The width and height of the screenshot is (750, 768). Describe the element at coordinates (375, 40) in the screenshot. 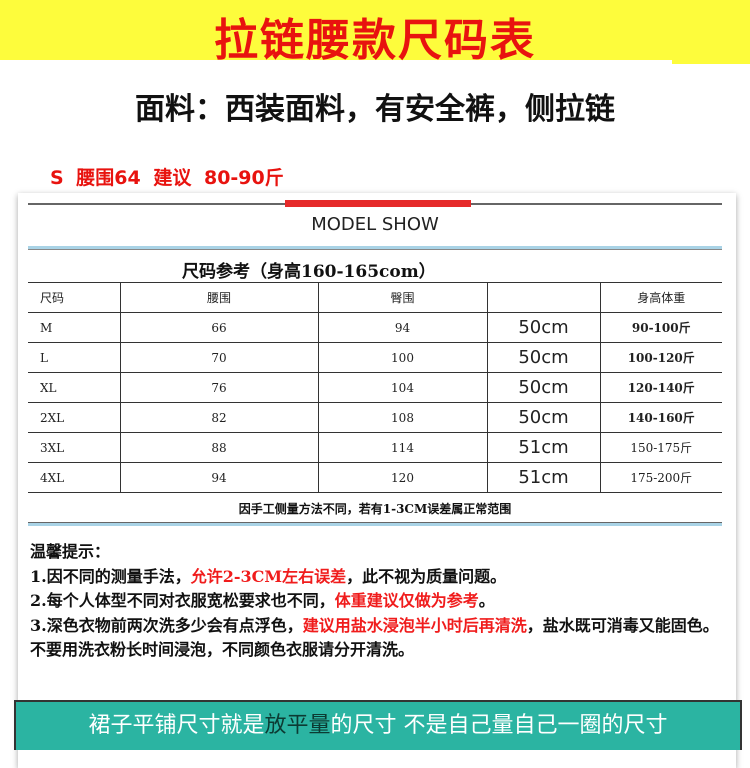

I see `page-title: 拉链腰款尺码表` at that location.